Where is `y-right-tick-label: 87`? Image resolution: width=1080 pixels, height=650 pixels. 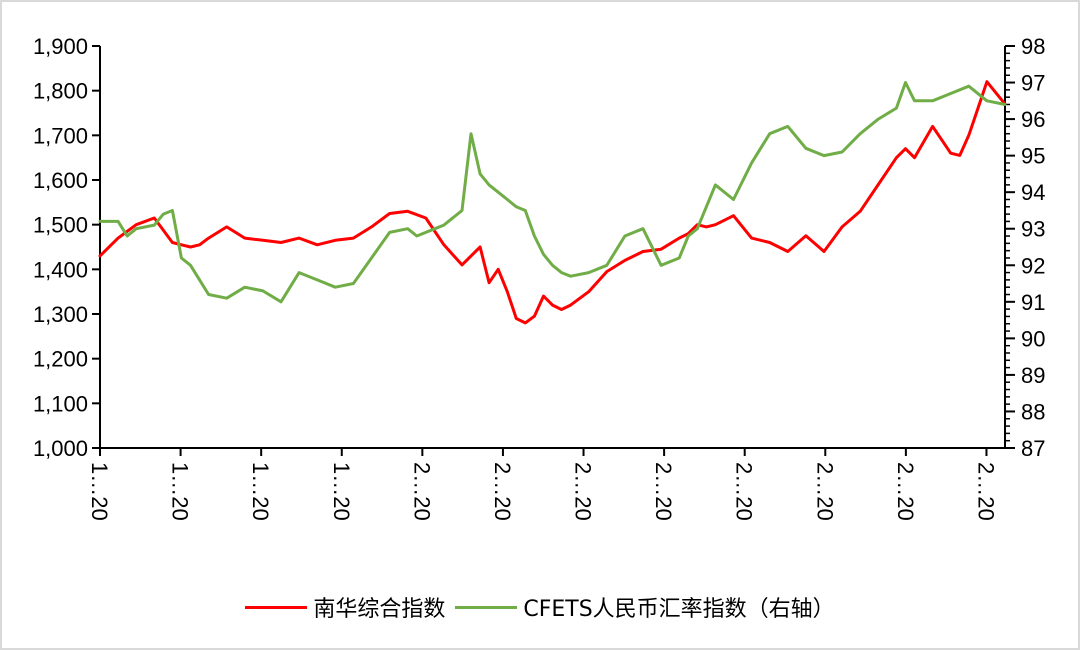 y-right-tick-label: 87 is located at coordinates (1033, 448).